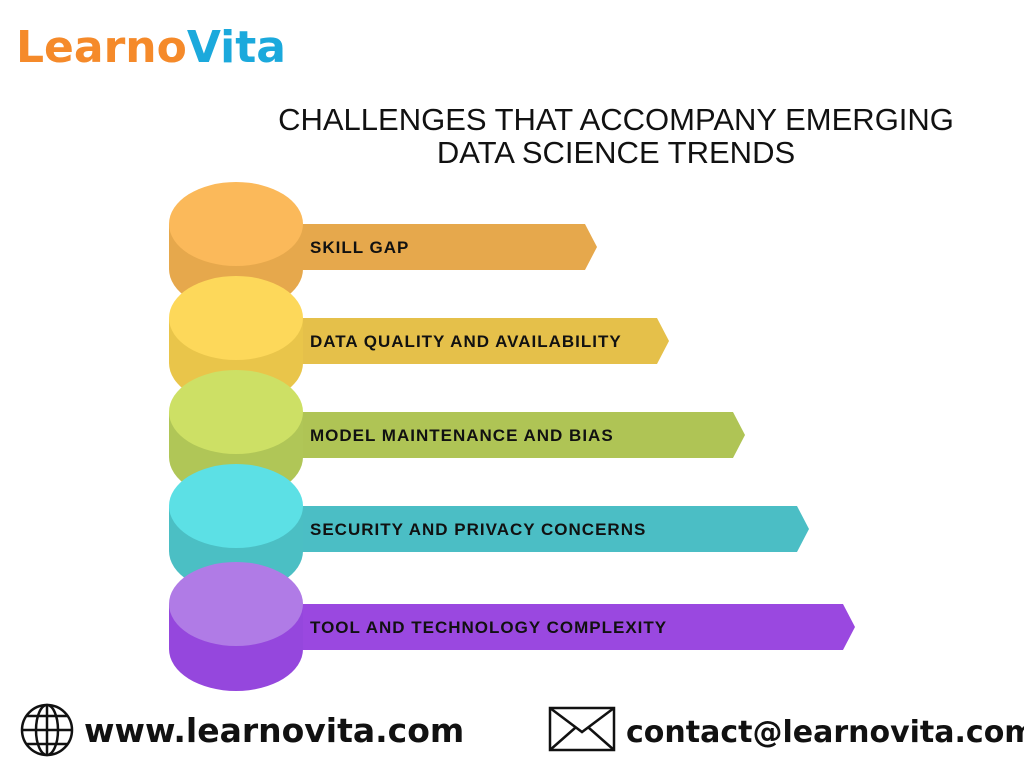 The image size is (1024, 768). I want to click on item-label: TOOL AND TECHNOLOGY COMPLEXITY, so click(488, 627).